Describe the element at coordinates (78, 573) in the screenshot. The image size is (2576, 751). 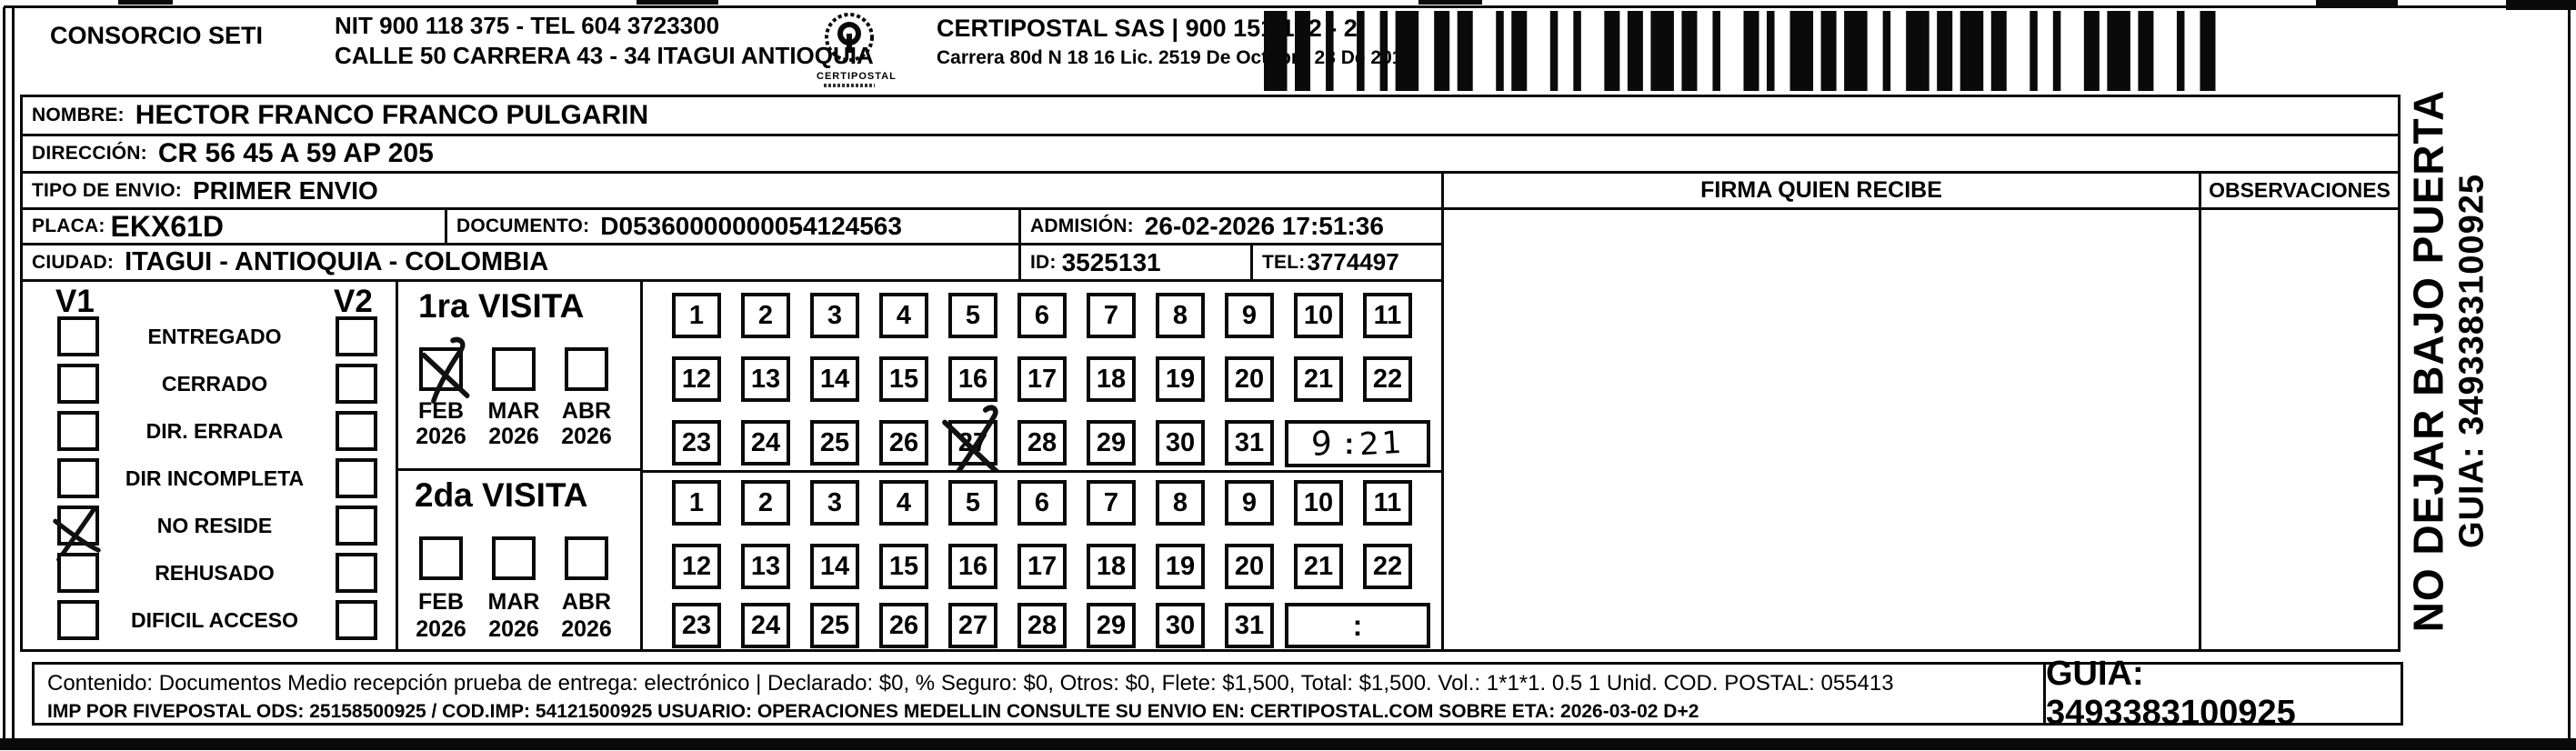
I see `v1-checkbox-rehusado` at that location.